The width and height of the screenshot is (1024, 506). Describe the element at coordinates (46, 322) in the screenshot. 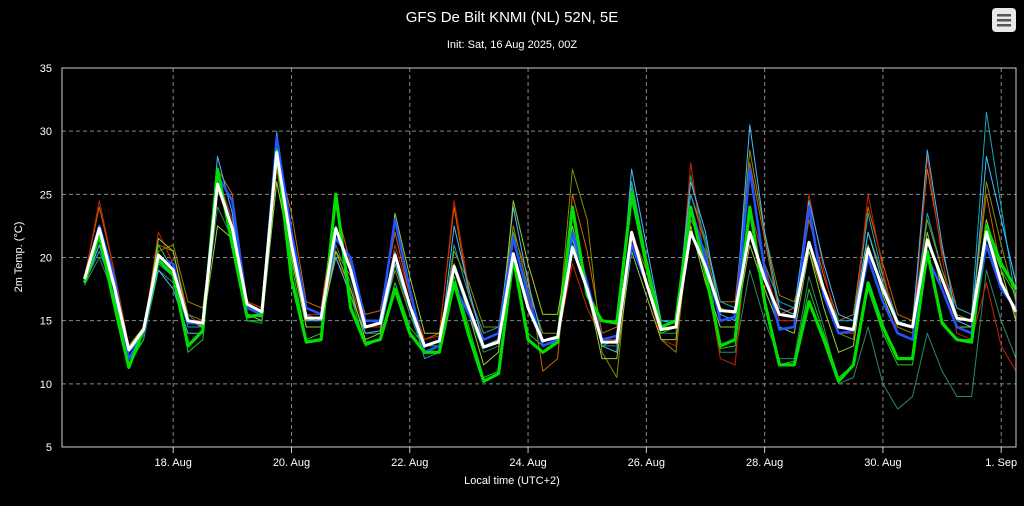

I see `y-tick-label: 15` at that location.